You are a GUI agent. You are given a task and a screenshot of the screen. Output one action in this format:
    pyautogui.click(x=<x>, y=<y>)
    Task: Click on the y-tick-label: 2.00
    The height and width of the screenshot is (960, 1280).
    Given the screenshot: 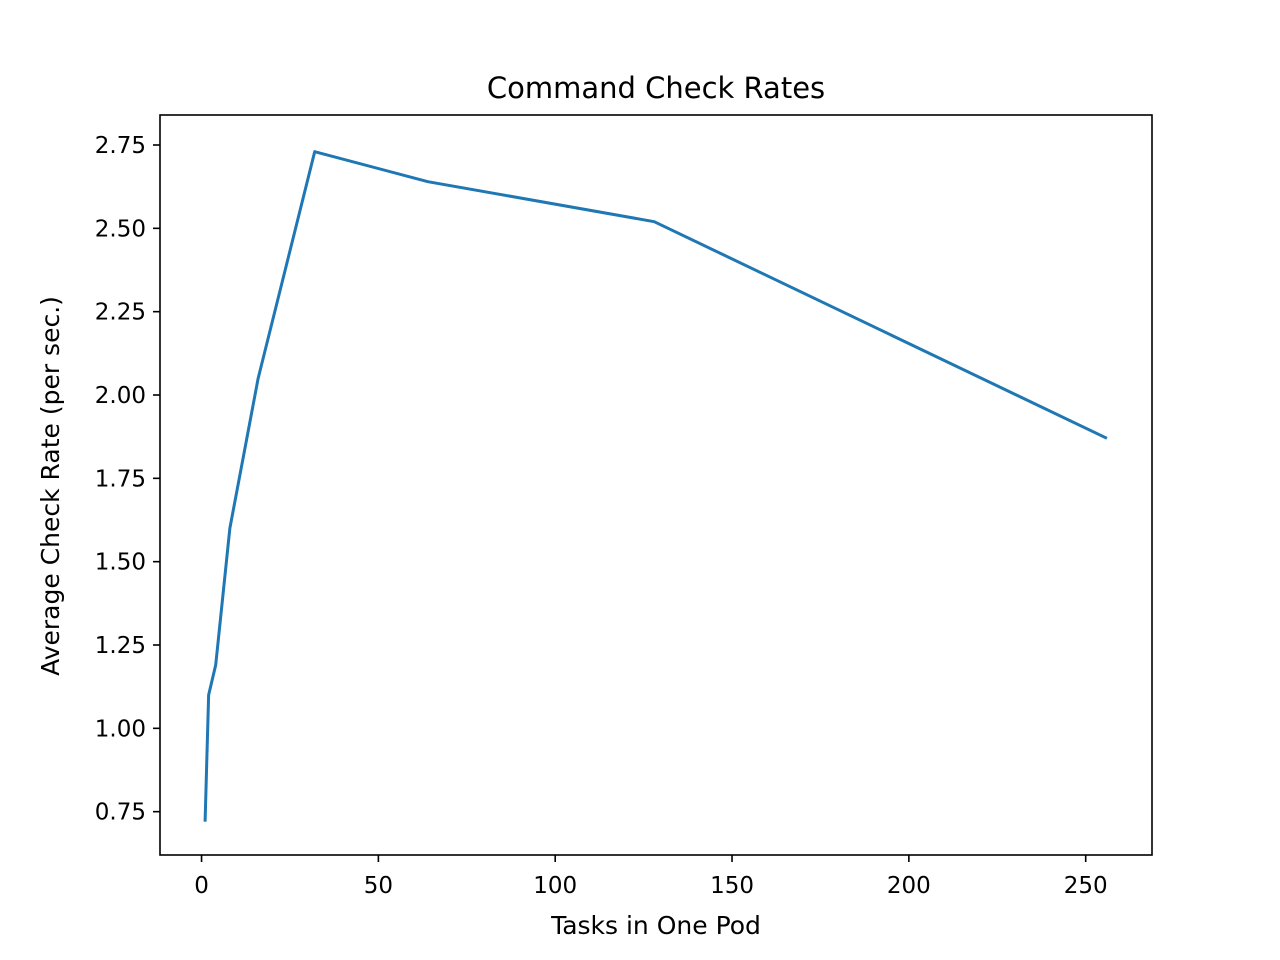 What is the action you would take?
    pyautogui.click(x=120, y=396)
    